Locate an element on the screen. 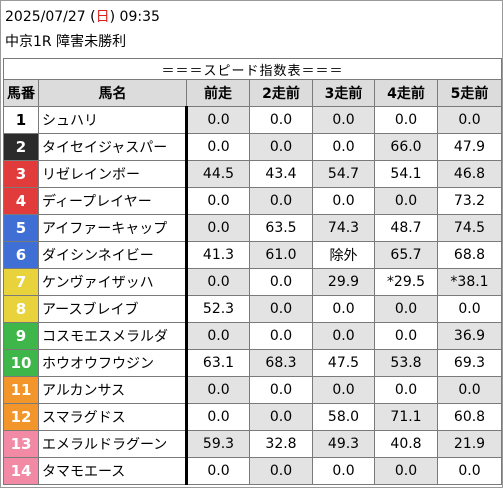  table-row: 7 ケンヴァイザッハ 0.0 0.0 29.9 *29.5 *38.1 is located at coordinates (253, 282).